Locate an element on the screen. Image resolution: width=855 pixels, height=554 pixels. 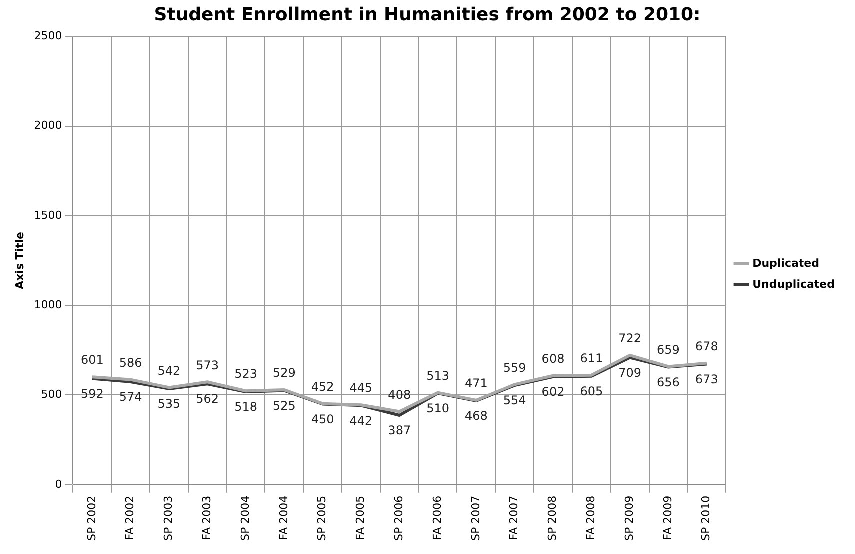
data-label: 523 is located at coordinates (246, 374).